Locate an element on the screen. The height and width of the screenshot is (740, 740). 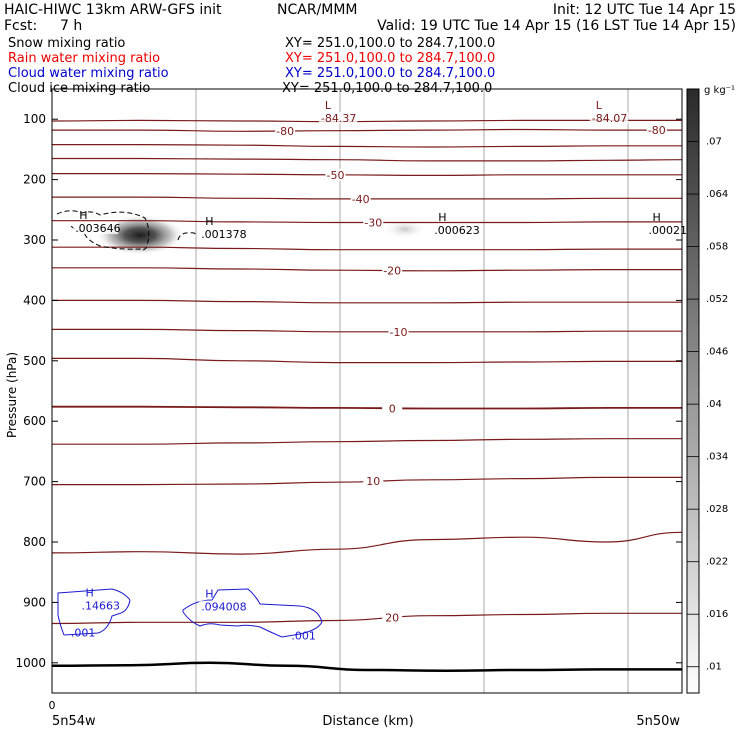
isotherm-label-16-0: 20 is located at coordinates (392, 618).